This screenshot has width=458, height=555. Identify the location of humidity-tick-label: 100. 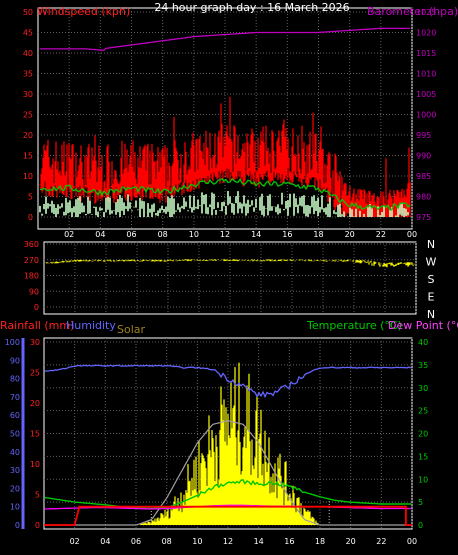
(12, 342).